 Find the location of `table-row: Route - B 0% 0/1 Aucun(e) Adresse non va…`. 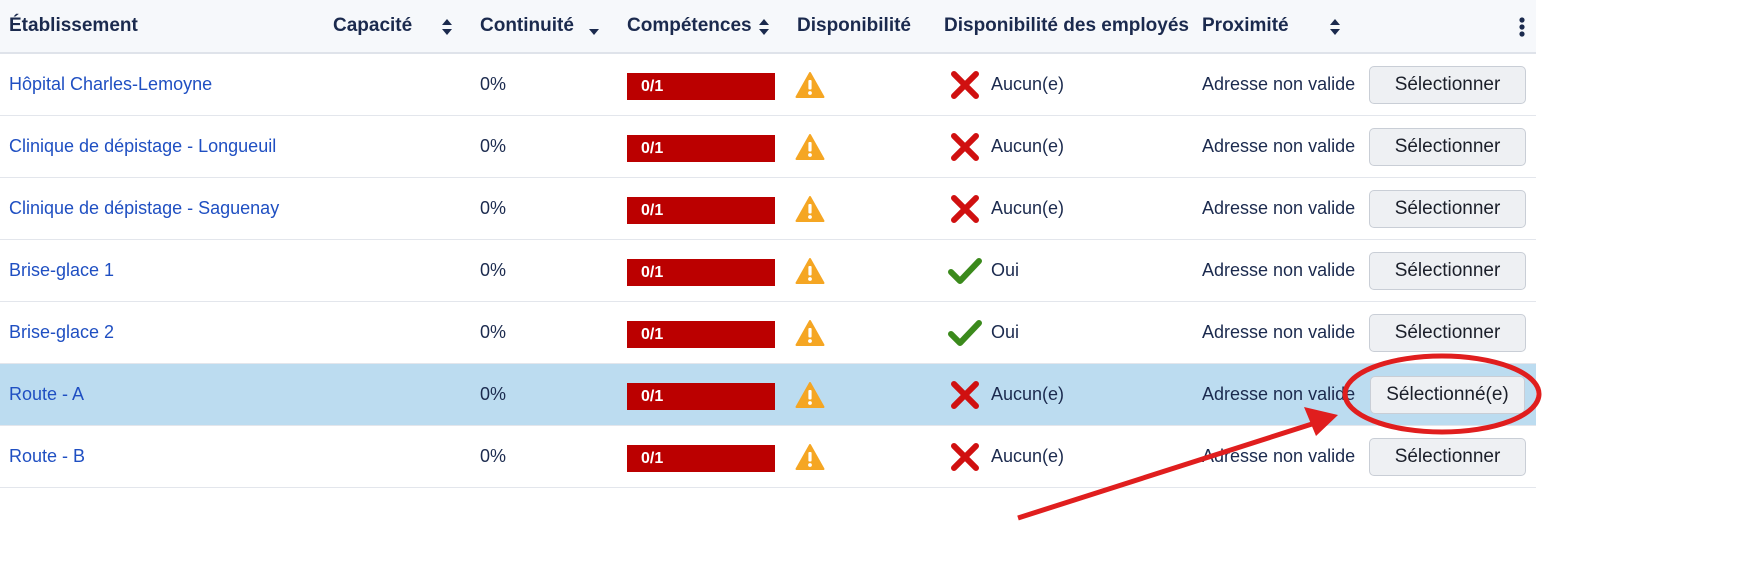

table-row: Route - B 0% 0/1 Aucun(e) Adresse non va… is located at coordinates (768, 457).